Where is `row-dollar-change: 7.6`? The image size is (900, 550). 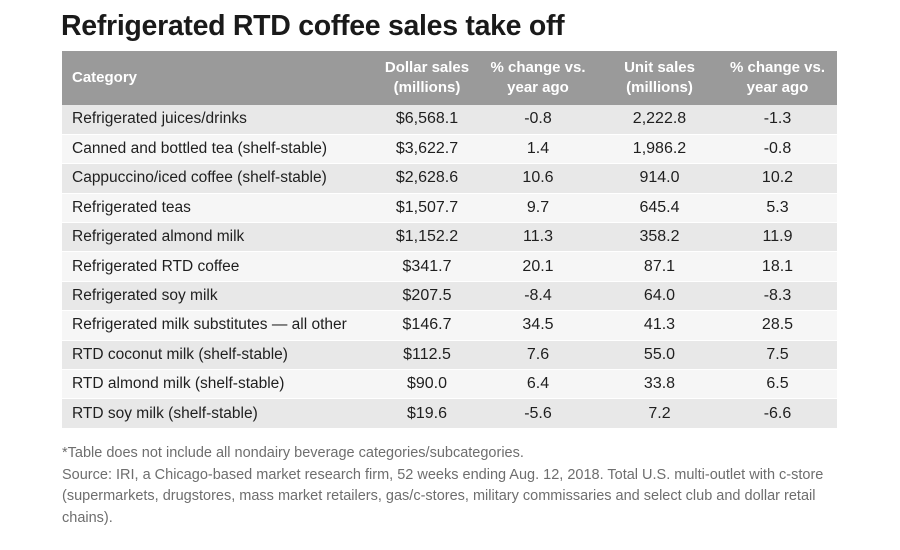
row-dollar-change: 7.6 is located at coordinates (538, 354).